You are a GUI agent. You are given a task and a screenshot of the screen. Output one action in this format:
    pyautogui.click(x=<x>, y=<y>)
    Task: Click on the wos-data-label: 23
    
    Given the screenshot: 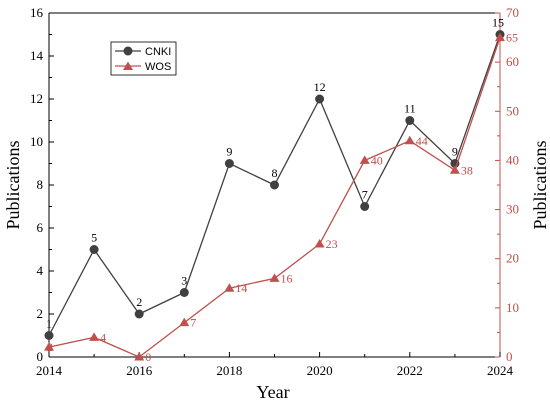 What is the action you would take?
    pyautogui.click(x=332, y=244)
    